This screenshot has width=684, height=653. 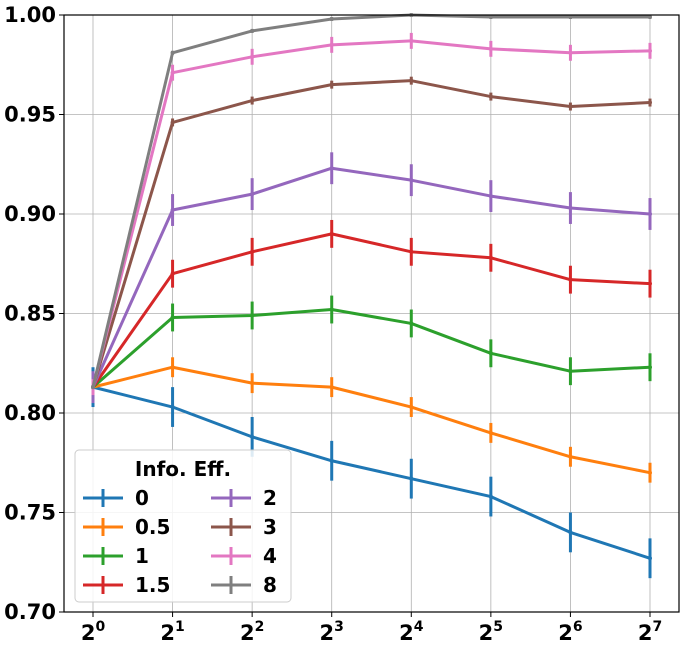 I want to click on y-tick-label: 0.75, so click(x=30, y=513).